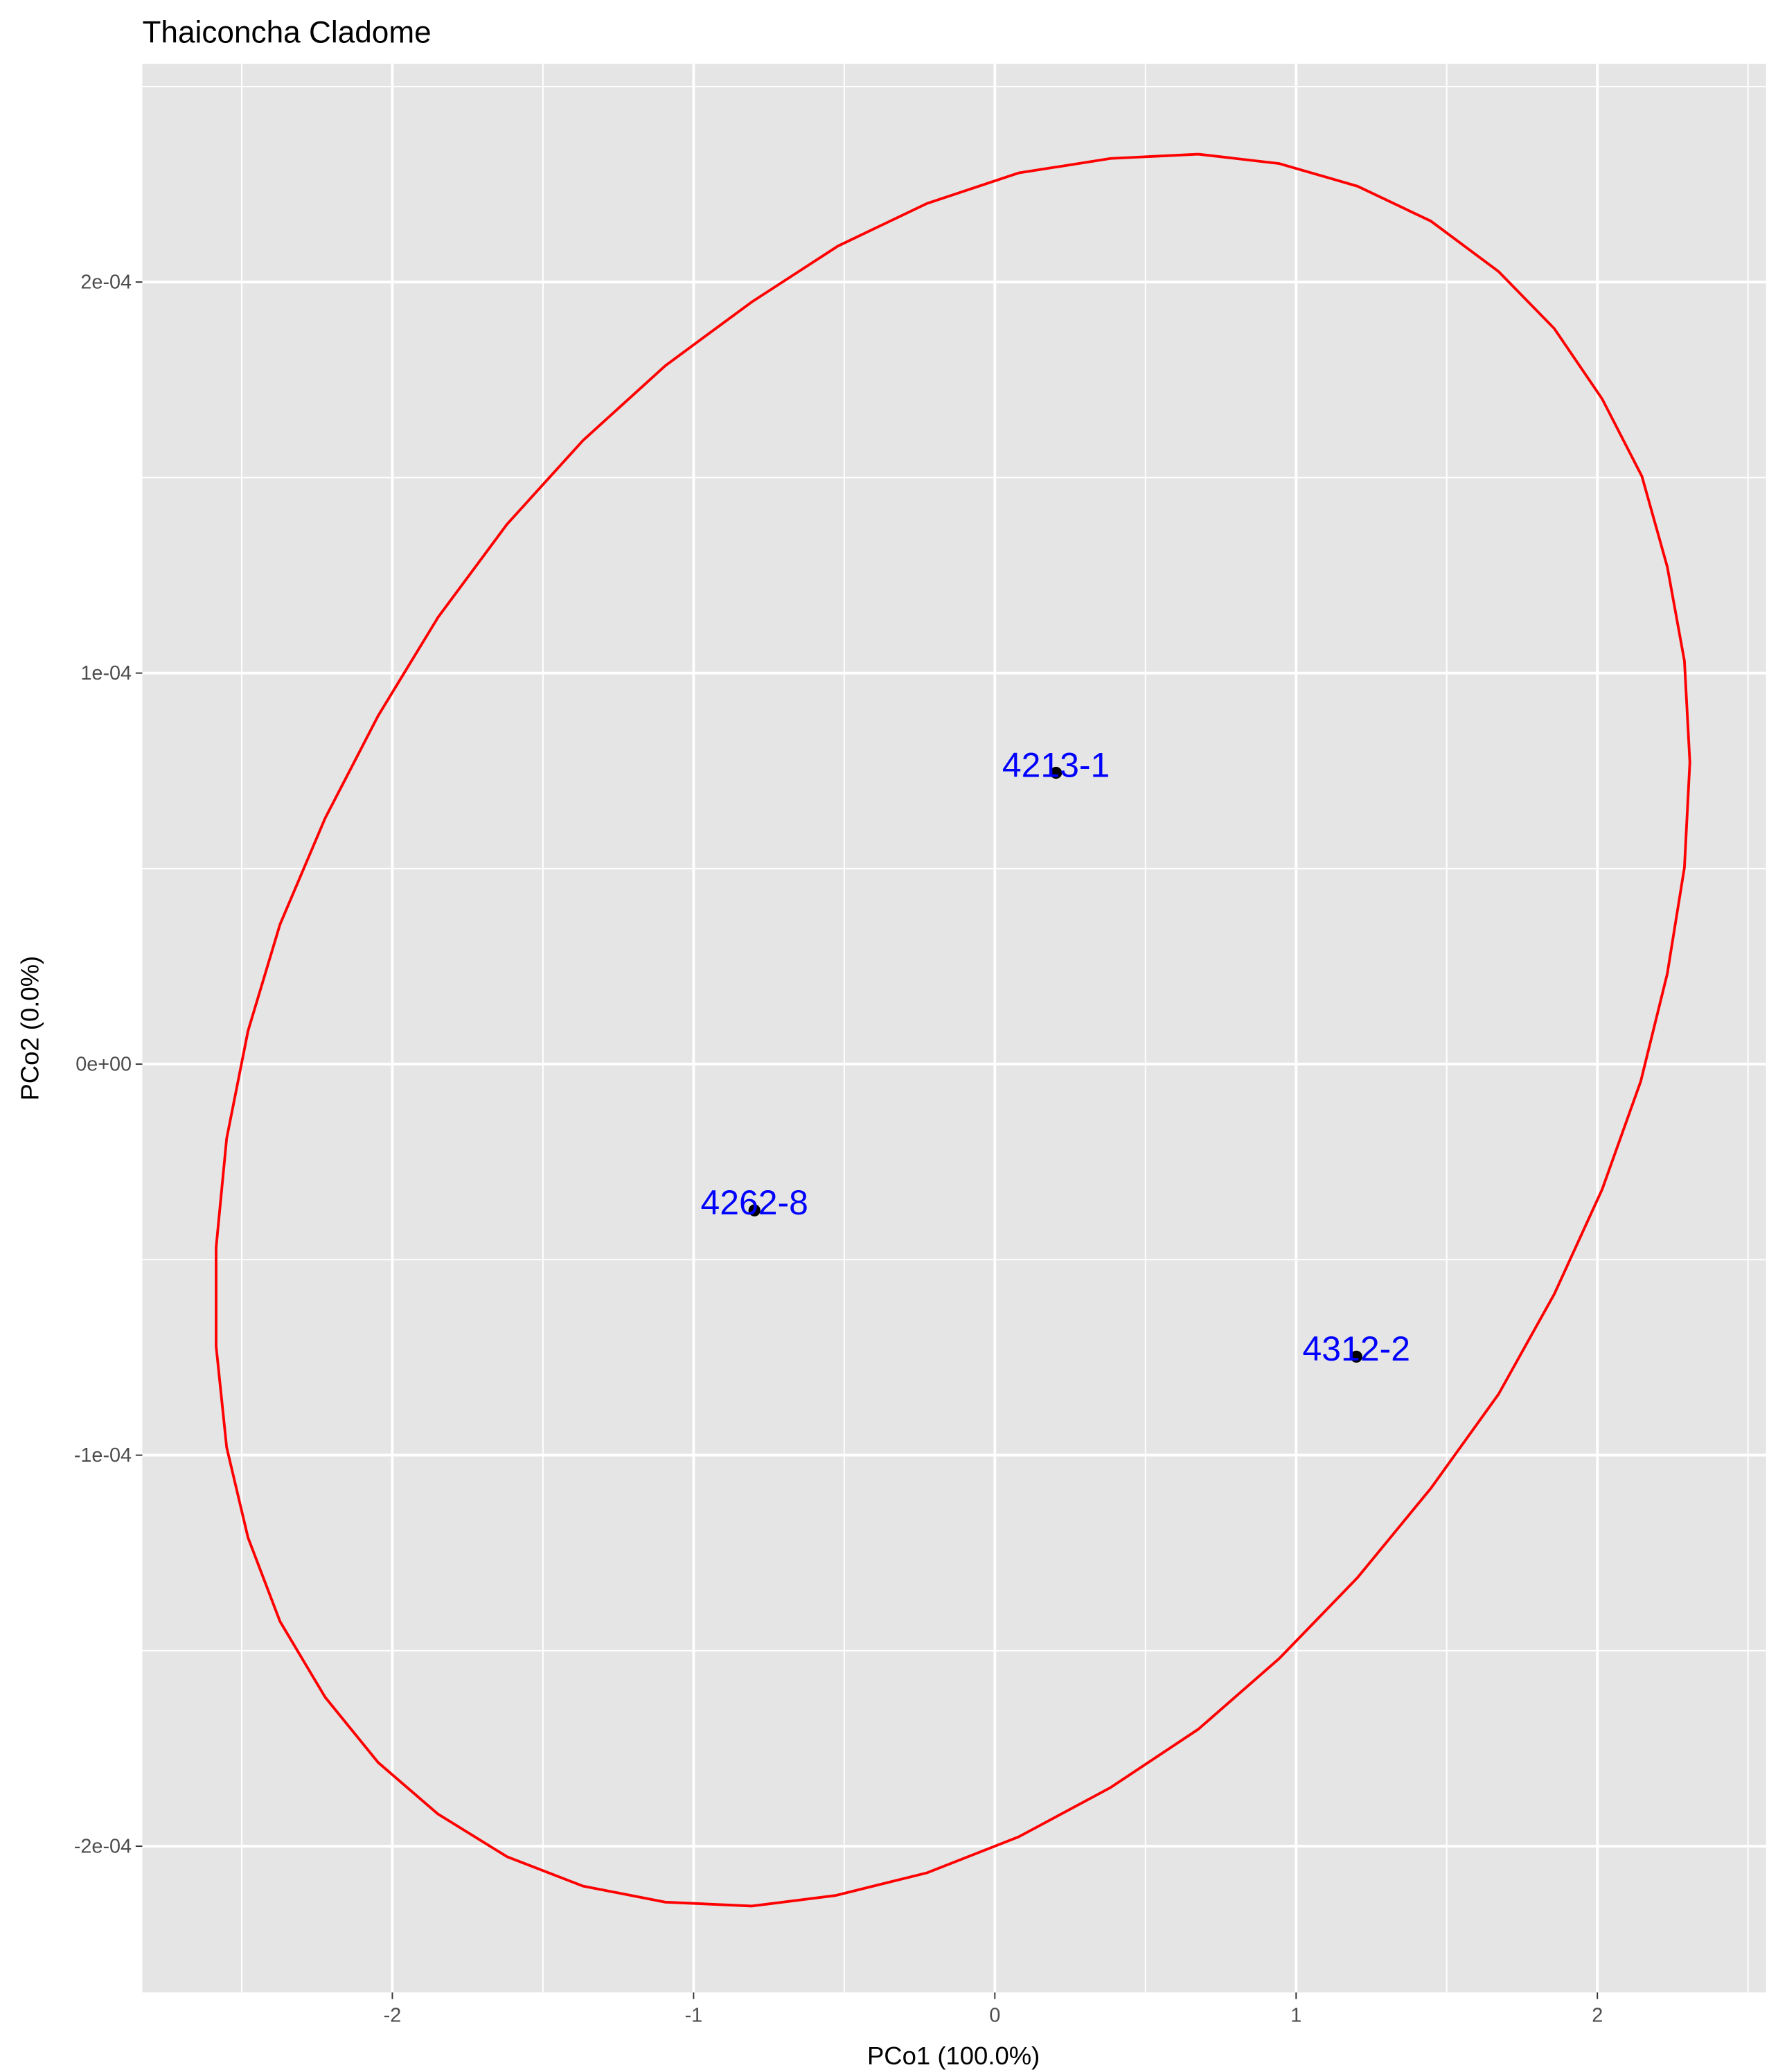  I want to click on y-tick-label: -1e-04, so click(103, 1455).